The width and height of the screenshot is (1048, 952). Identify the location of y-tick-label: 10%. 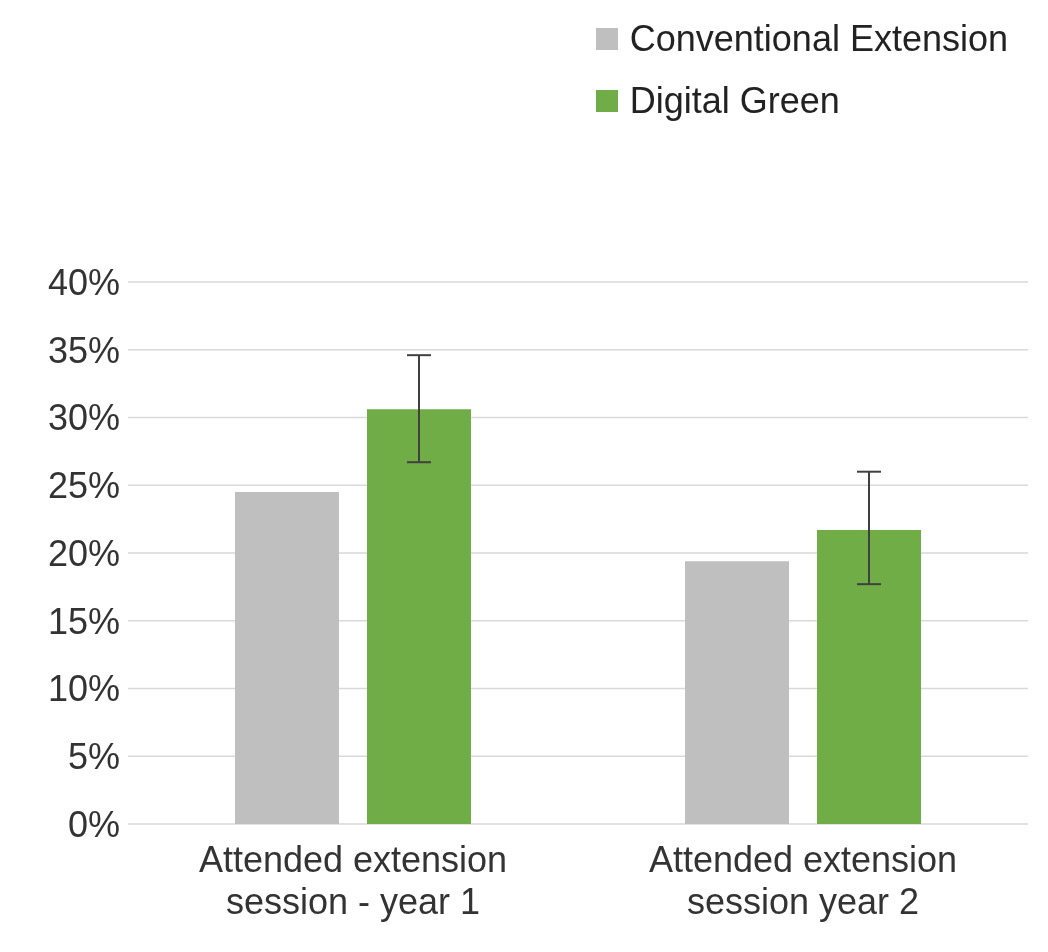
(83, 689).